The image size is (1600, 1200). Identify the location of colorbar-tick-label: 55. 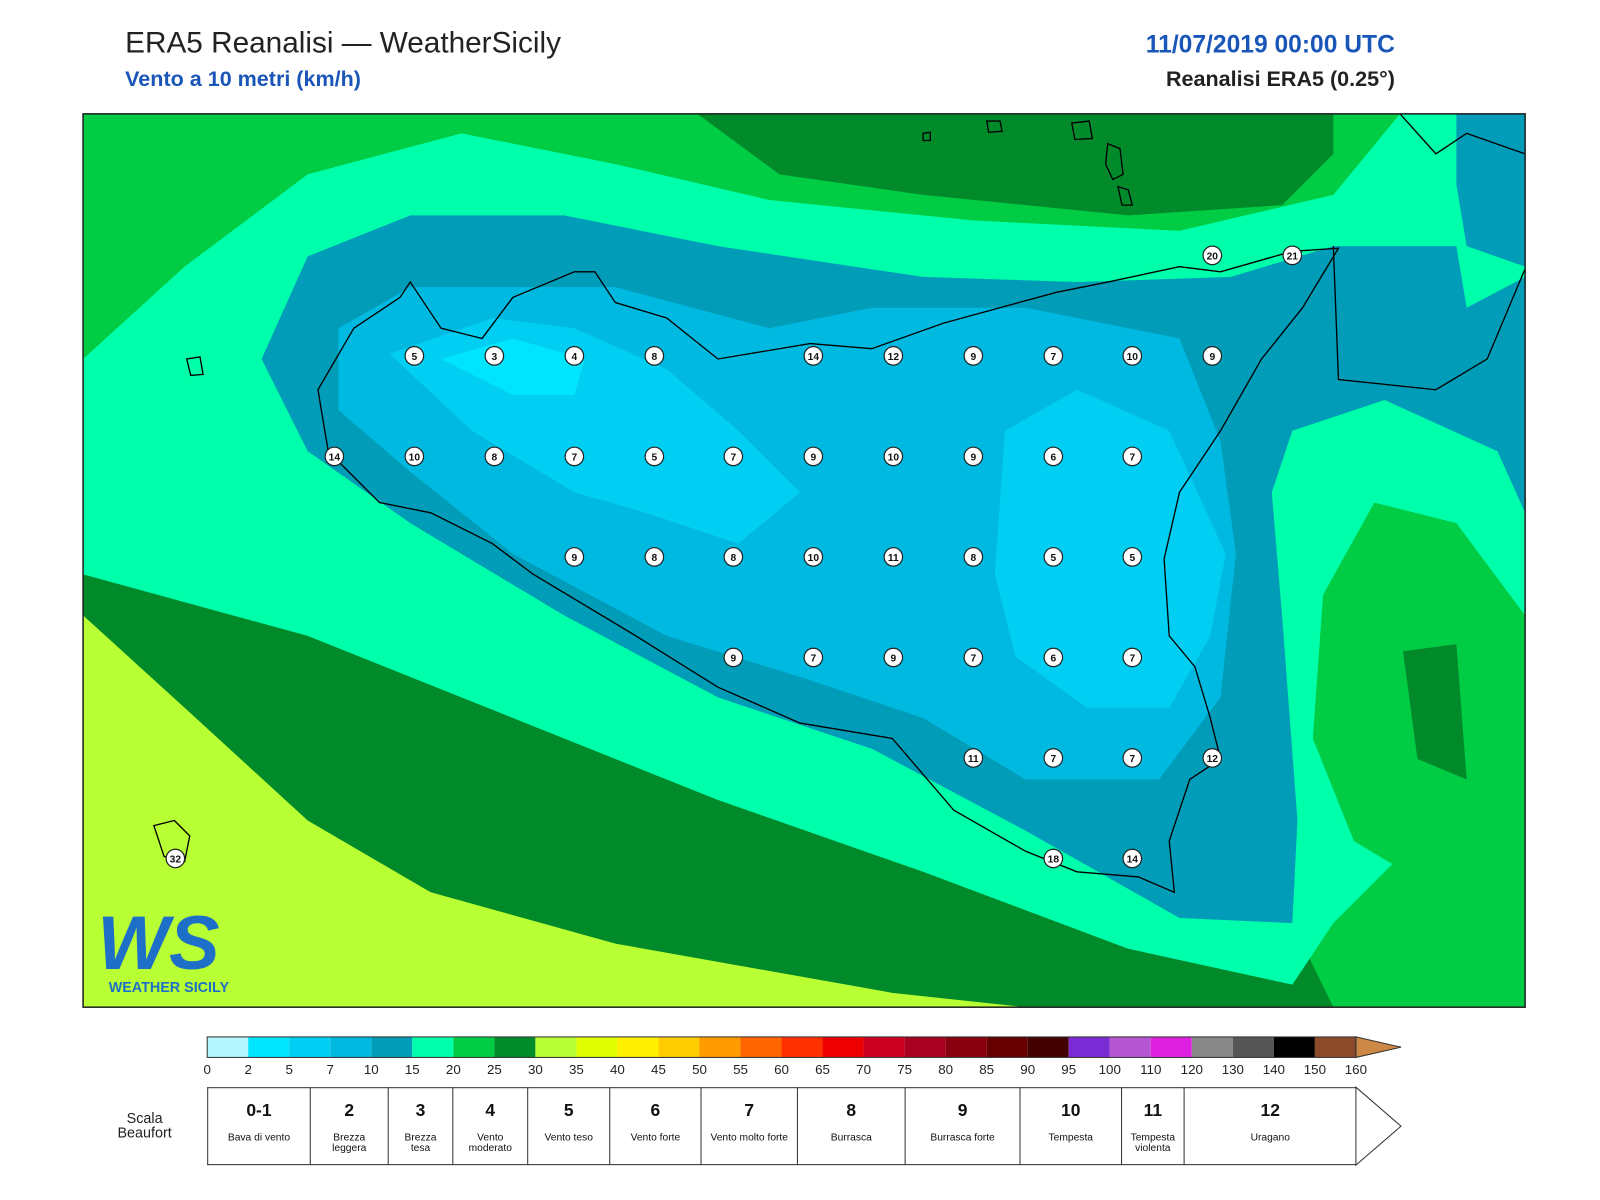
(740, 1069).